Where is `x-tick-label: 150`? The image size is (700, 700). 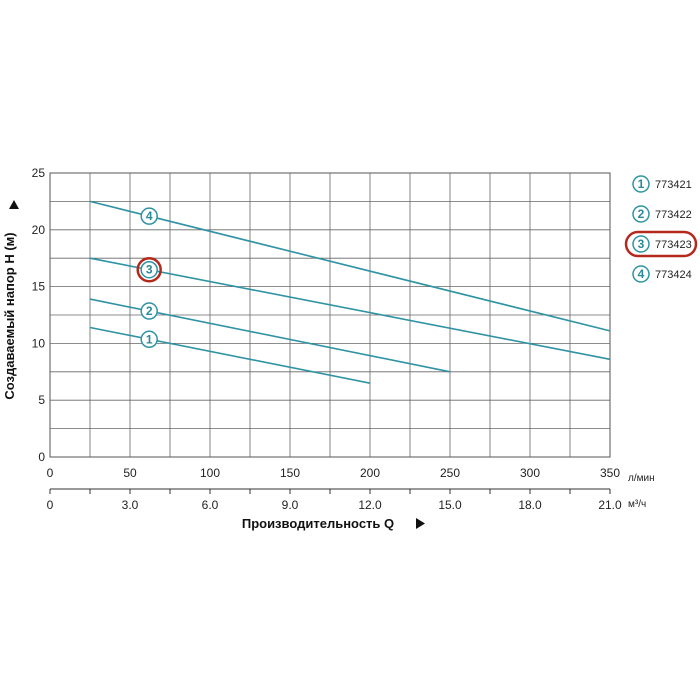
x-tick-label: 150 is located at coordinates (290, 473).